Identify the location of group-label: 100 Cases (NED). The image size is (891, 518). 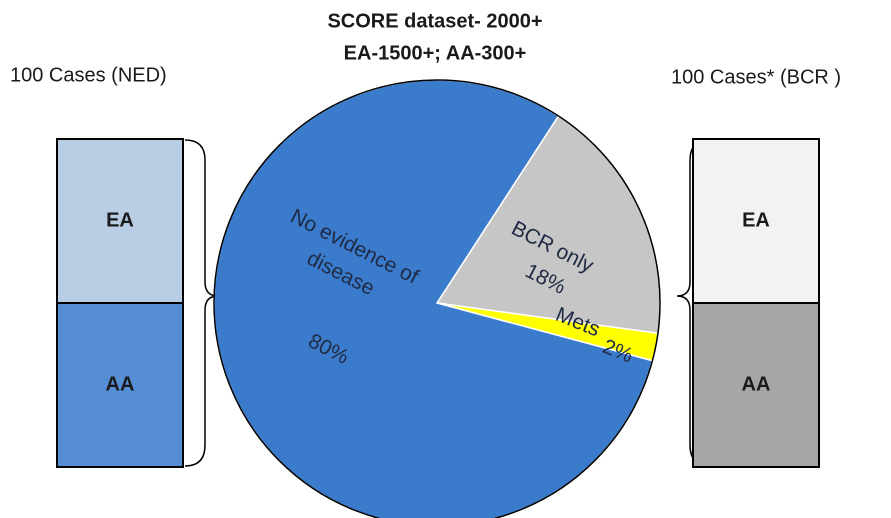
(88, 75).